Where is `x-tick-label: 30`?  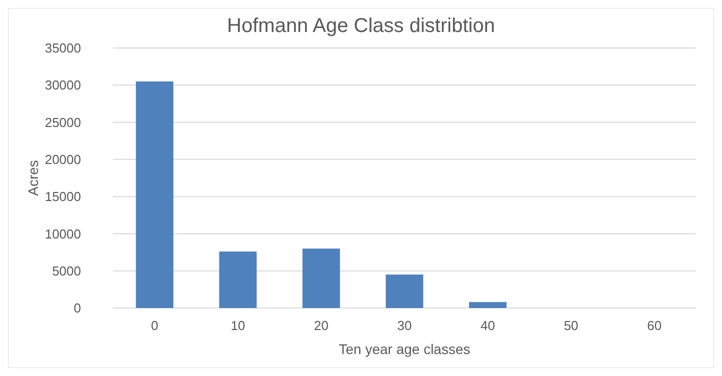
x-tick-label: 30 is located at coordinates (404, 325).